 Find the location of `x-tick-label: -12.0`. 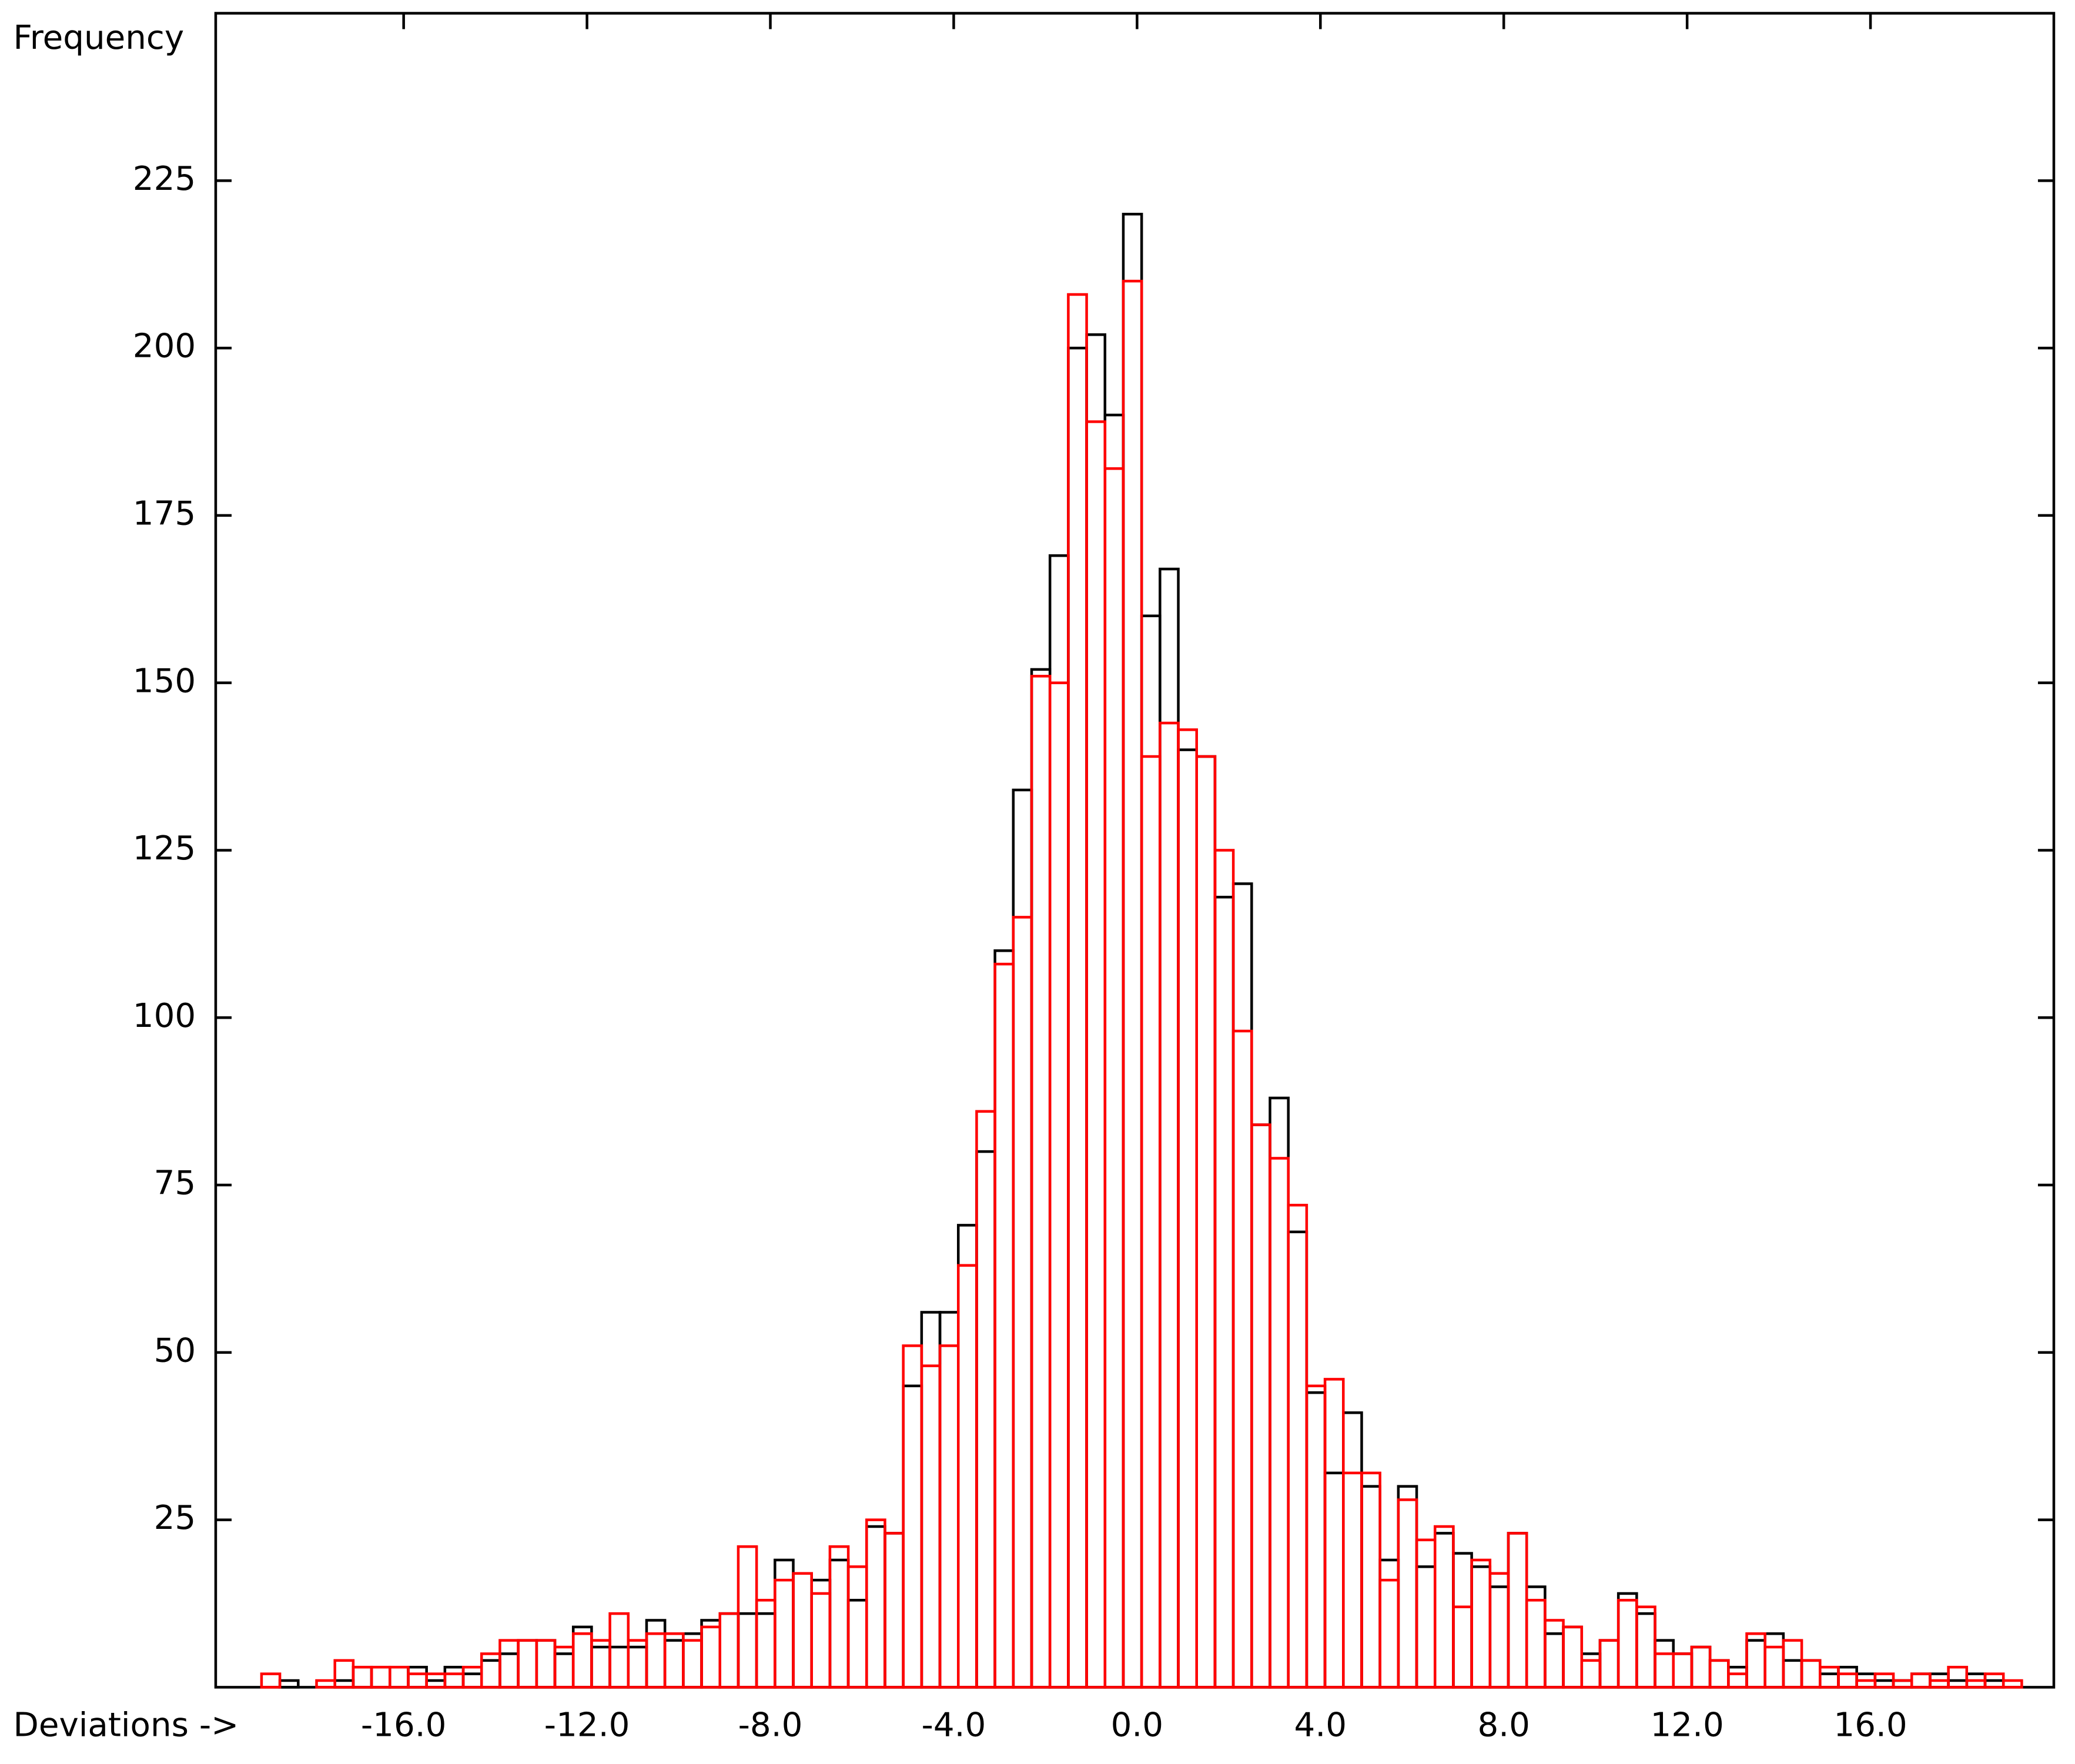

x-tick-label: -12.0 is located at coordinates (587, 1725).